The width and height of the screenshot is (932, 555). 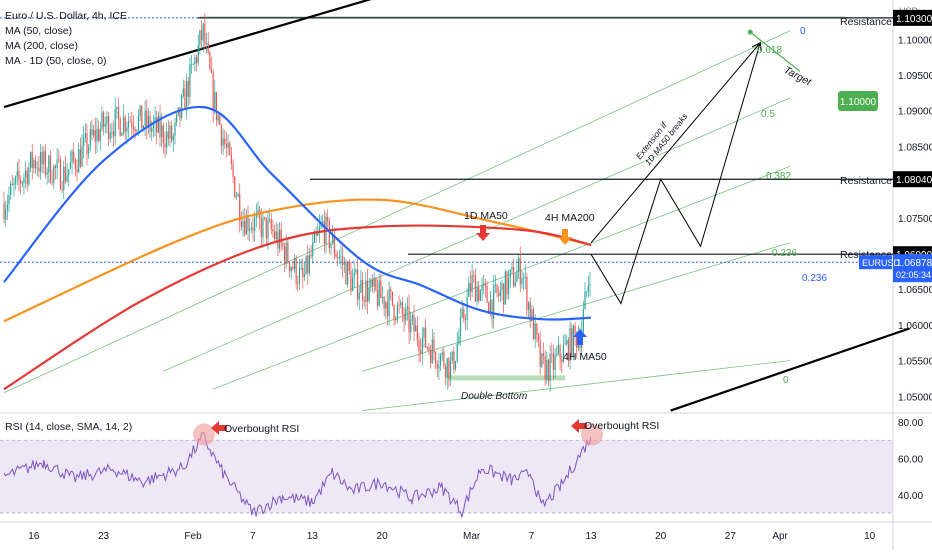 I want to click on legend-ma50: MA (50, close), so click(x=39, y=31).